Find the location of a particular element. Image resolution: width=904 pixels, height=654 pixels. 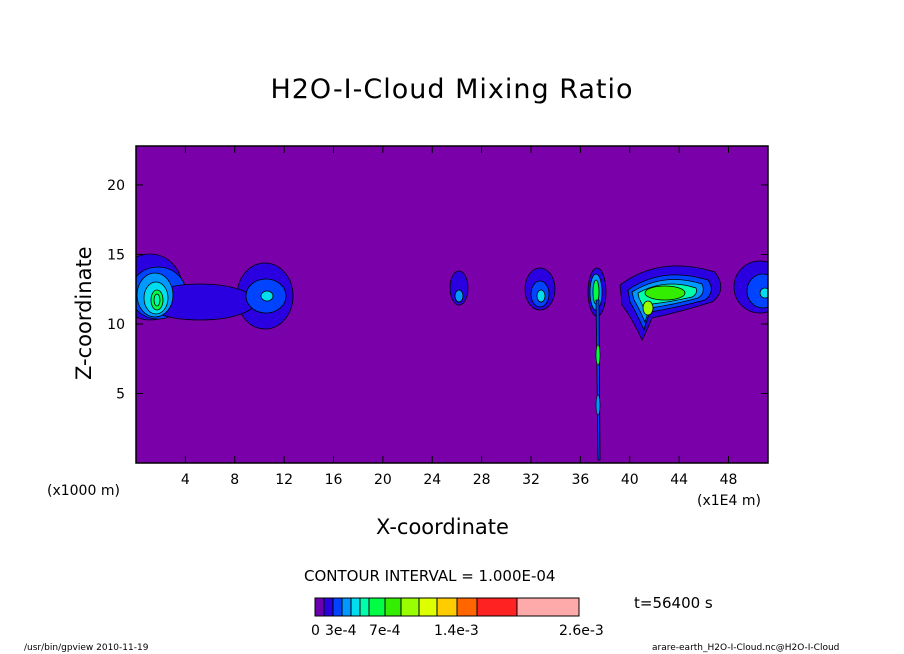

chart-title: H2O-I-Cloud Mixing Ratio is located at coordinates (452, 89).